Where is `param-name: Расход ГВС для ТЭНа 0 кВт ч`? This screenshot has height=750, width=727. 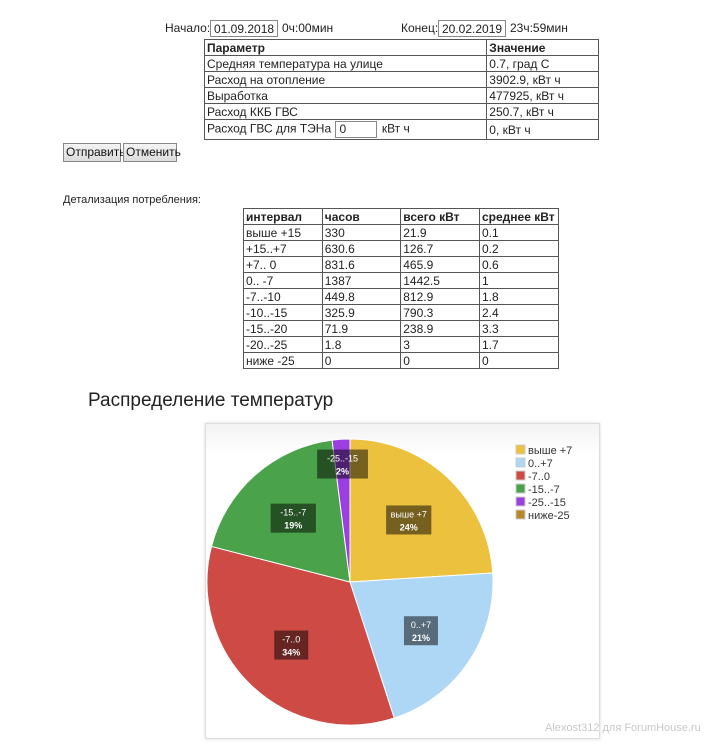
param-name: Расход ГВС для ТЭНа 0 кВт ч is located at coordinates (345, 129).